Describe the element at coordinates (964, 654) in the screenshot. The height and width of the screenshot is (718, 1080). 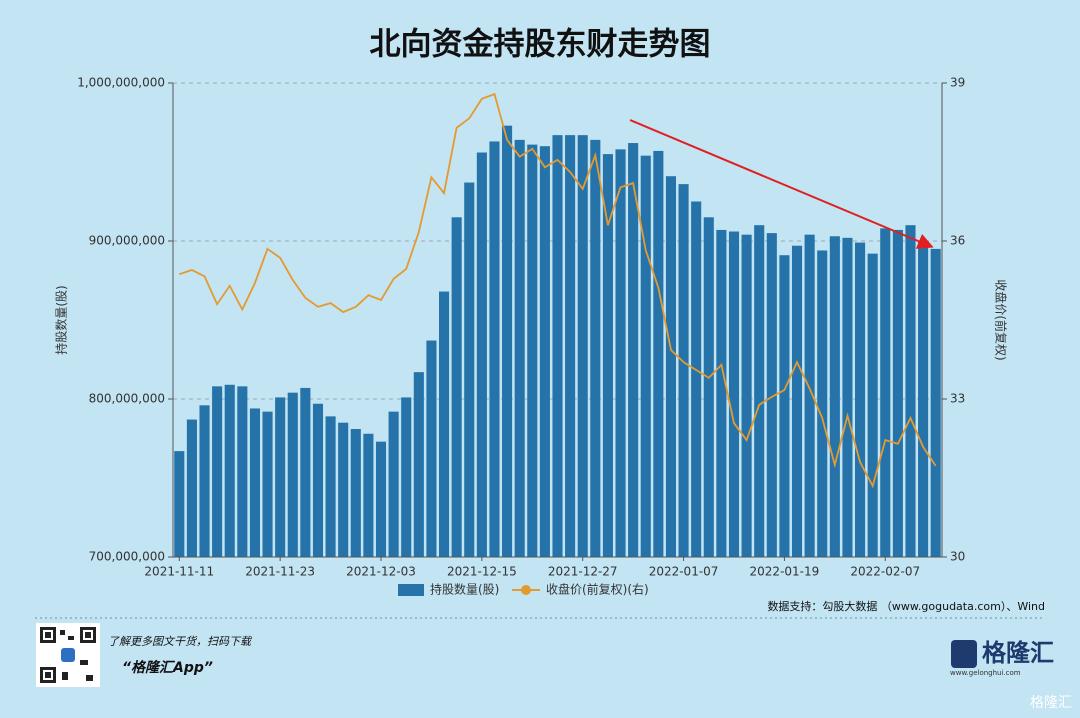
I see `logo-icon` at that location.